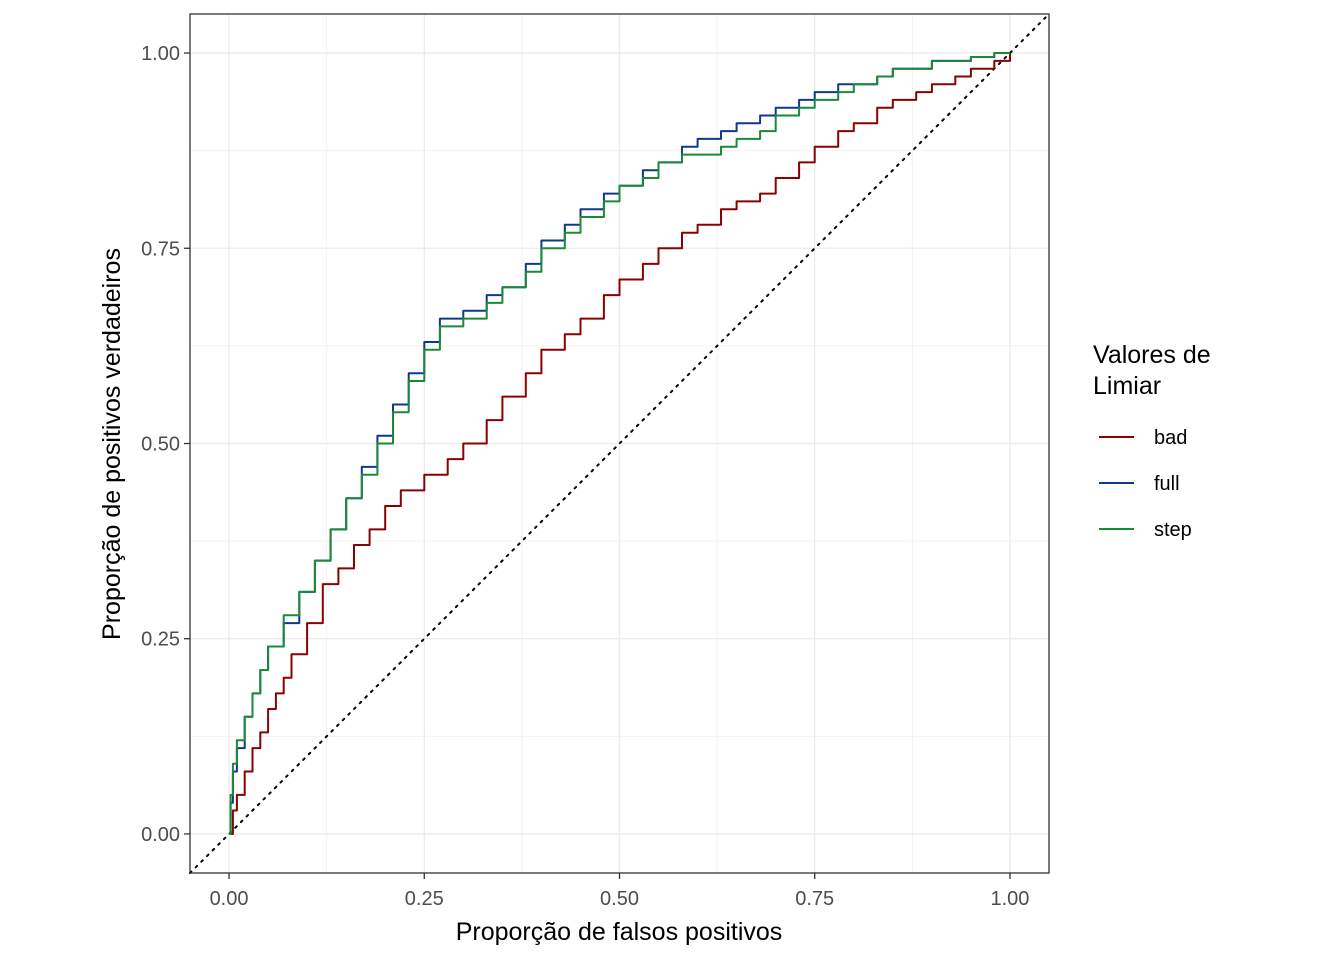 This screenshot has height=960, width=1344. Describe the element at coordinates (112, 444) in the screenshot. I see `y-axis-title: Proporção de positivos verdadeiros` at that location.